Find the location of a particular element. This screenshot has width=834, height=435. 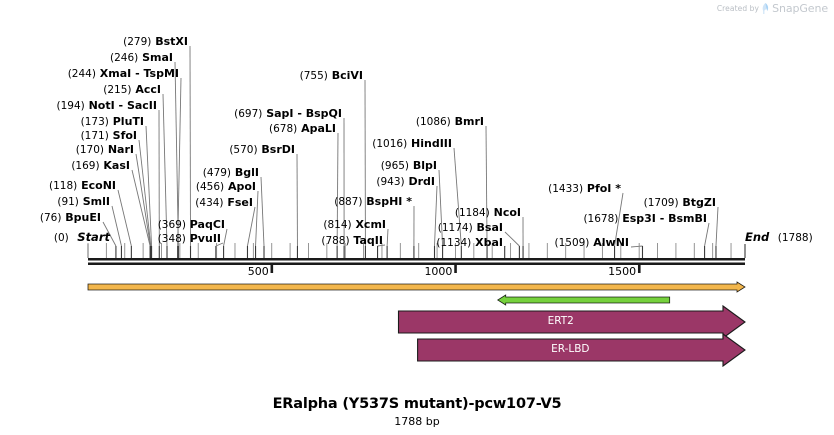

enzyme-position: (814) is located at coordinates (337, 225).